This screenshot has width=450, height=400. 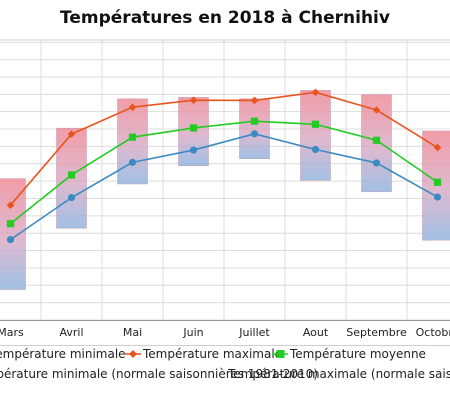 I want to click on legend-label: Température minimale, so click(x=63, y=354).